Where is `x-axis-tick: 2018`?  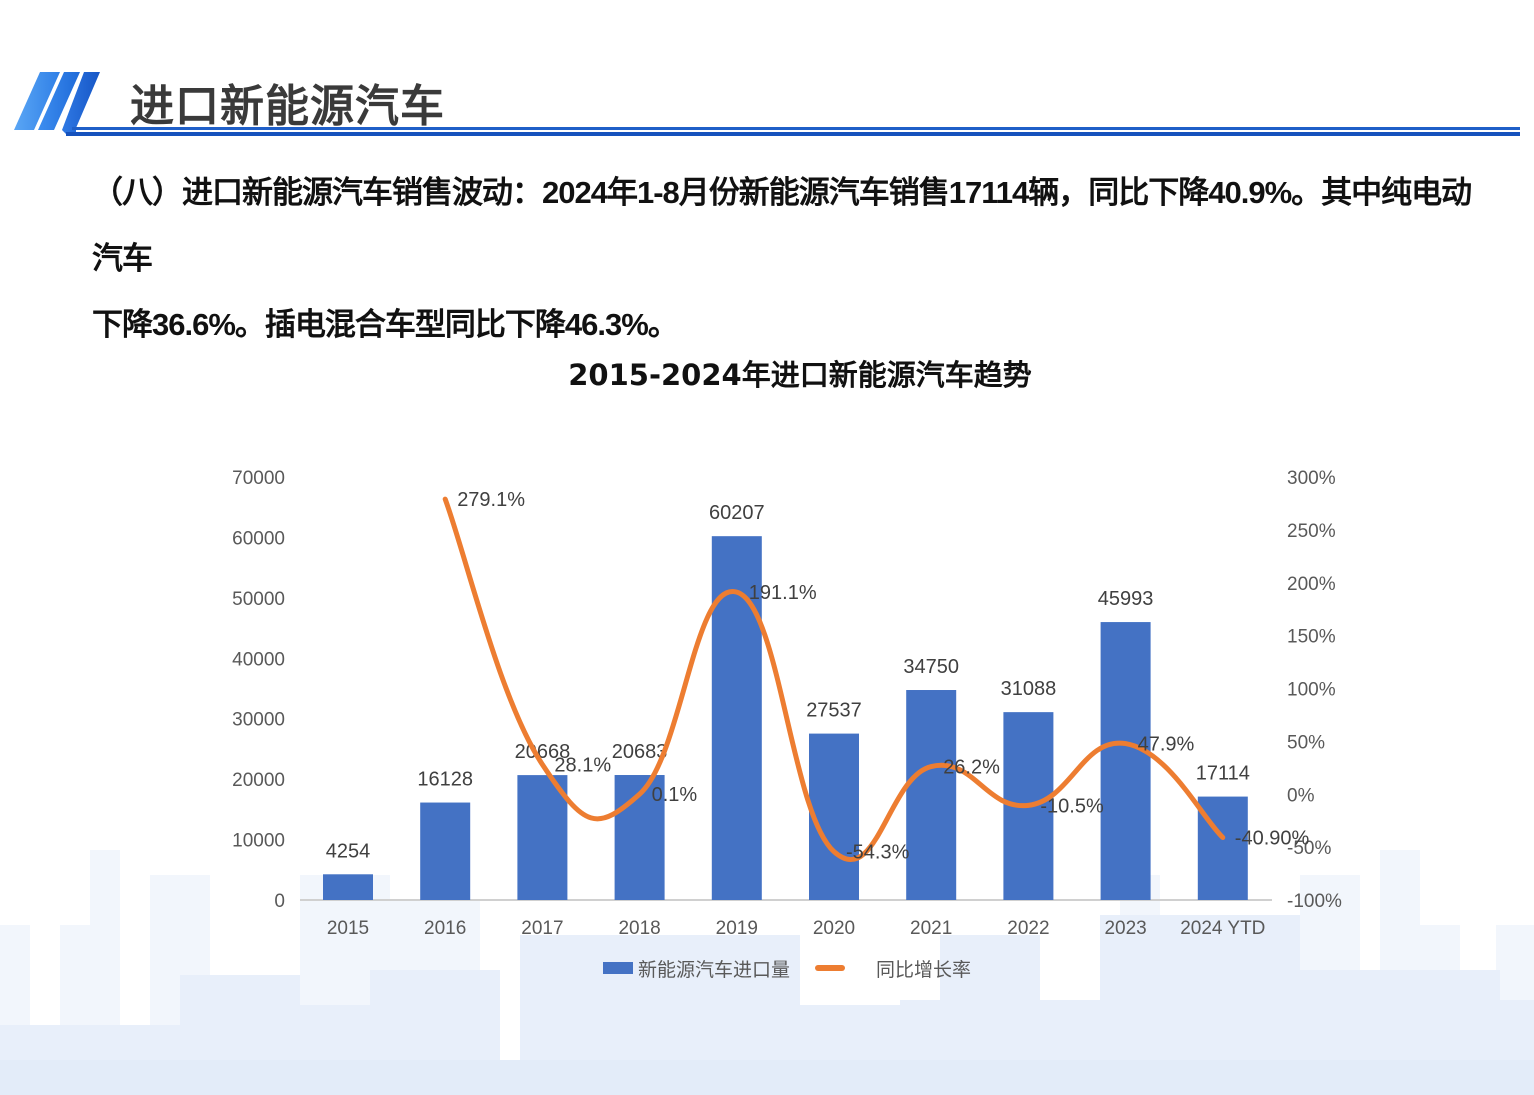 x-axis-tick: 2018 is located at coordinates (639, 928).